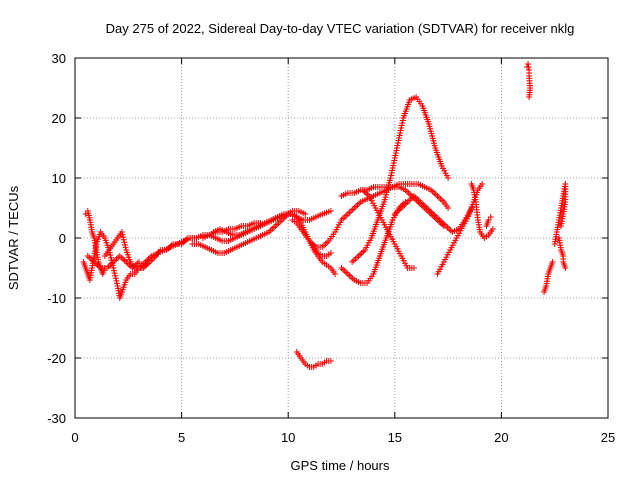 This screenshot has height=480, width=640. Describe the element at coordinates (56, 418) in the screenshot. I see `y-tick-label: -30` at that location.